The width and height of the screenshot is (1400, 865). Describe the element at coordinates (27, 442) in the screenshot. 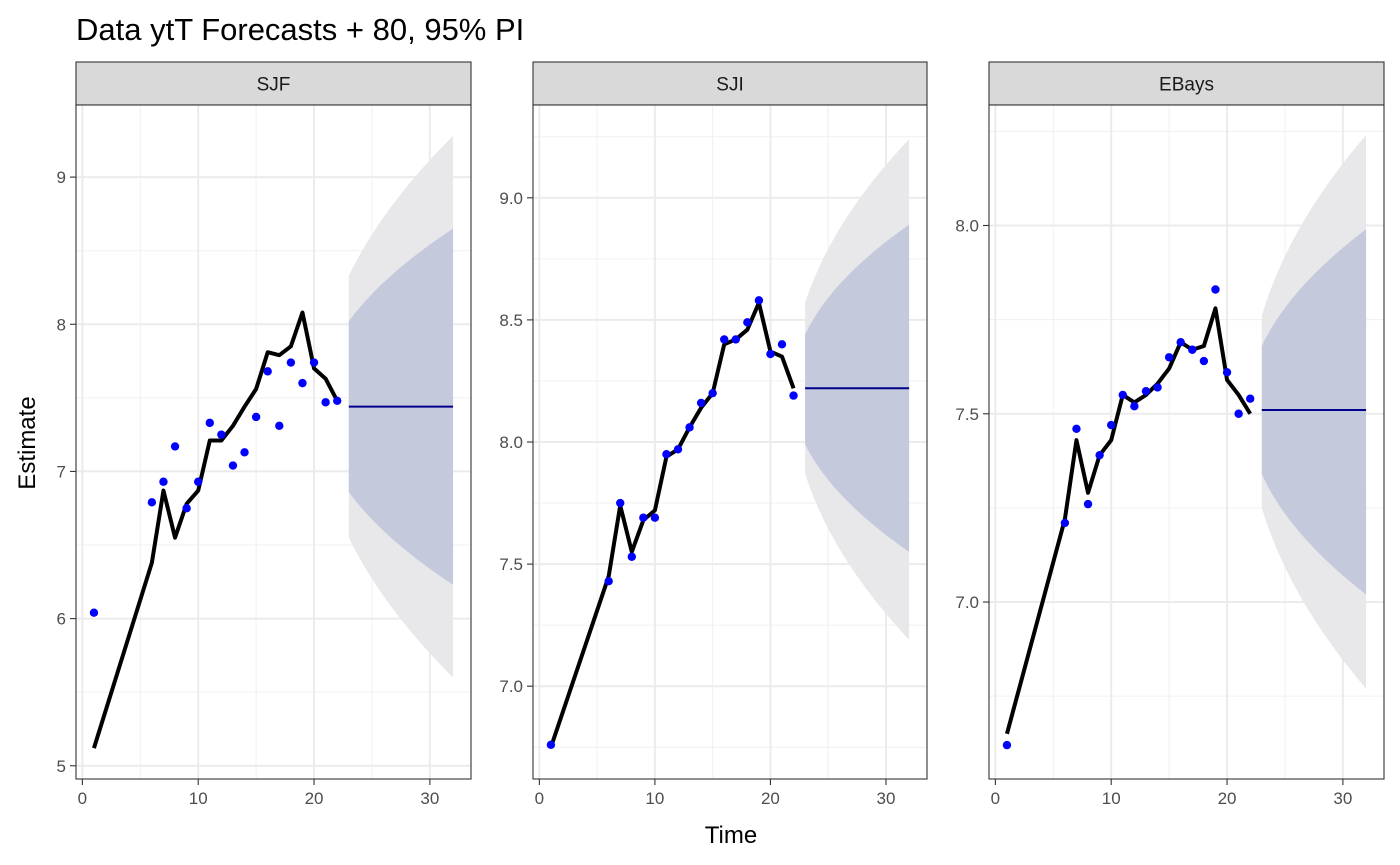

I see `y-axis-title: Estimate` at that location.